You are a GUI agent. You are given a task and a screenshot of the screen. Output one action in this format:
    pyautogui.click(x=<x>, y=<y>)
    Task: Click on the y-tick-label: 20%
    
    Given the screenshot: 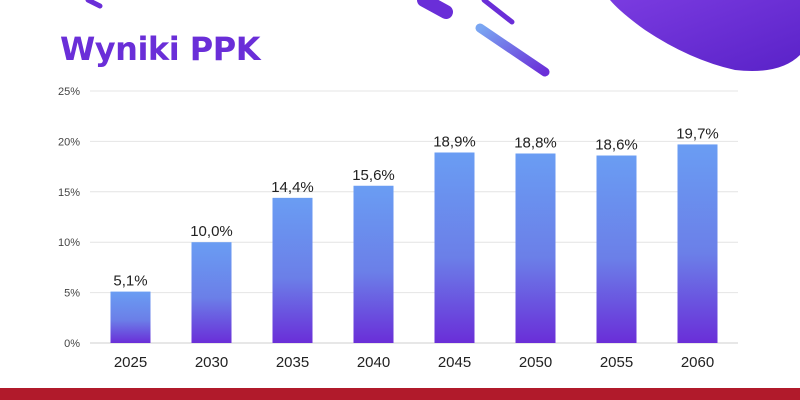 What is the action you would take?
    pyautogui.click(x=69, y=142)
    